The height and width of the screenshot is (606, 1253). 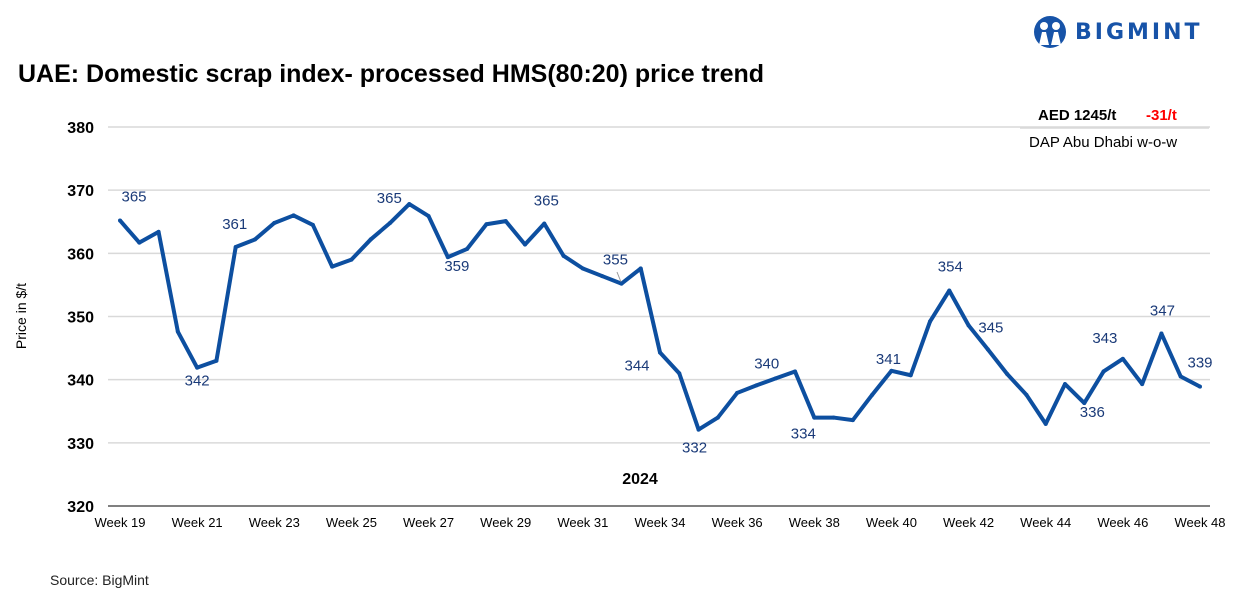 What do you see at coordinates (80, 191) in the screenshot?
I see `y-tick-label: 370` at bounding box center [80, 191].